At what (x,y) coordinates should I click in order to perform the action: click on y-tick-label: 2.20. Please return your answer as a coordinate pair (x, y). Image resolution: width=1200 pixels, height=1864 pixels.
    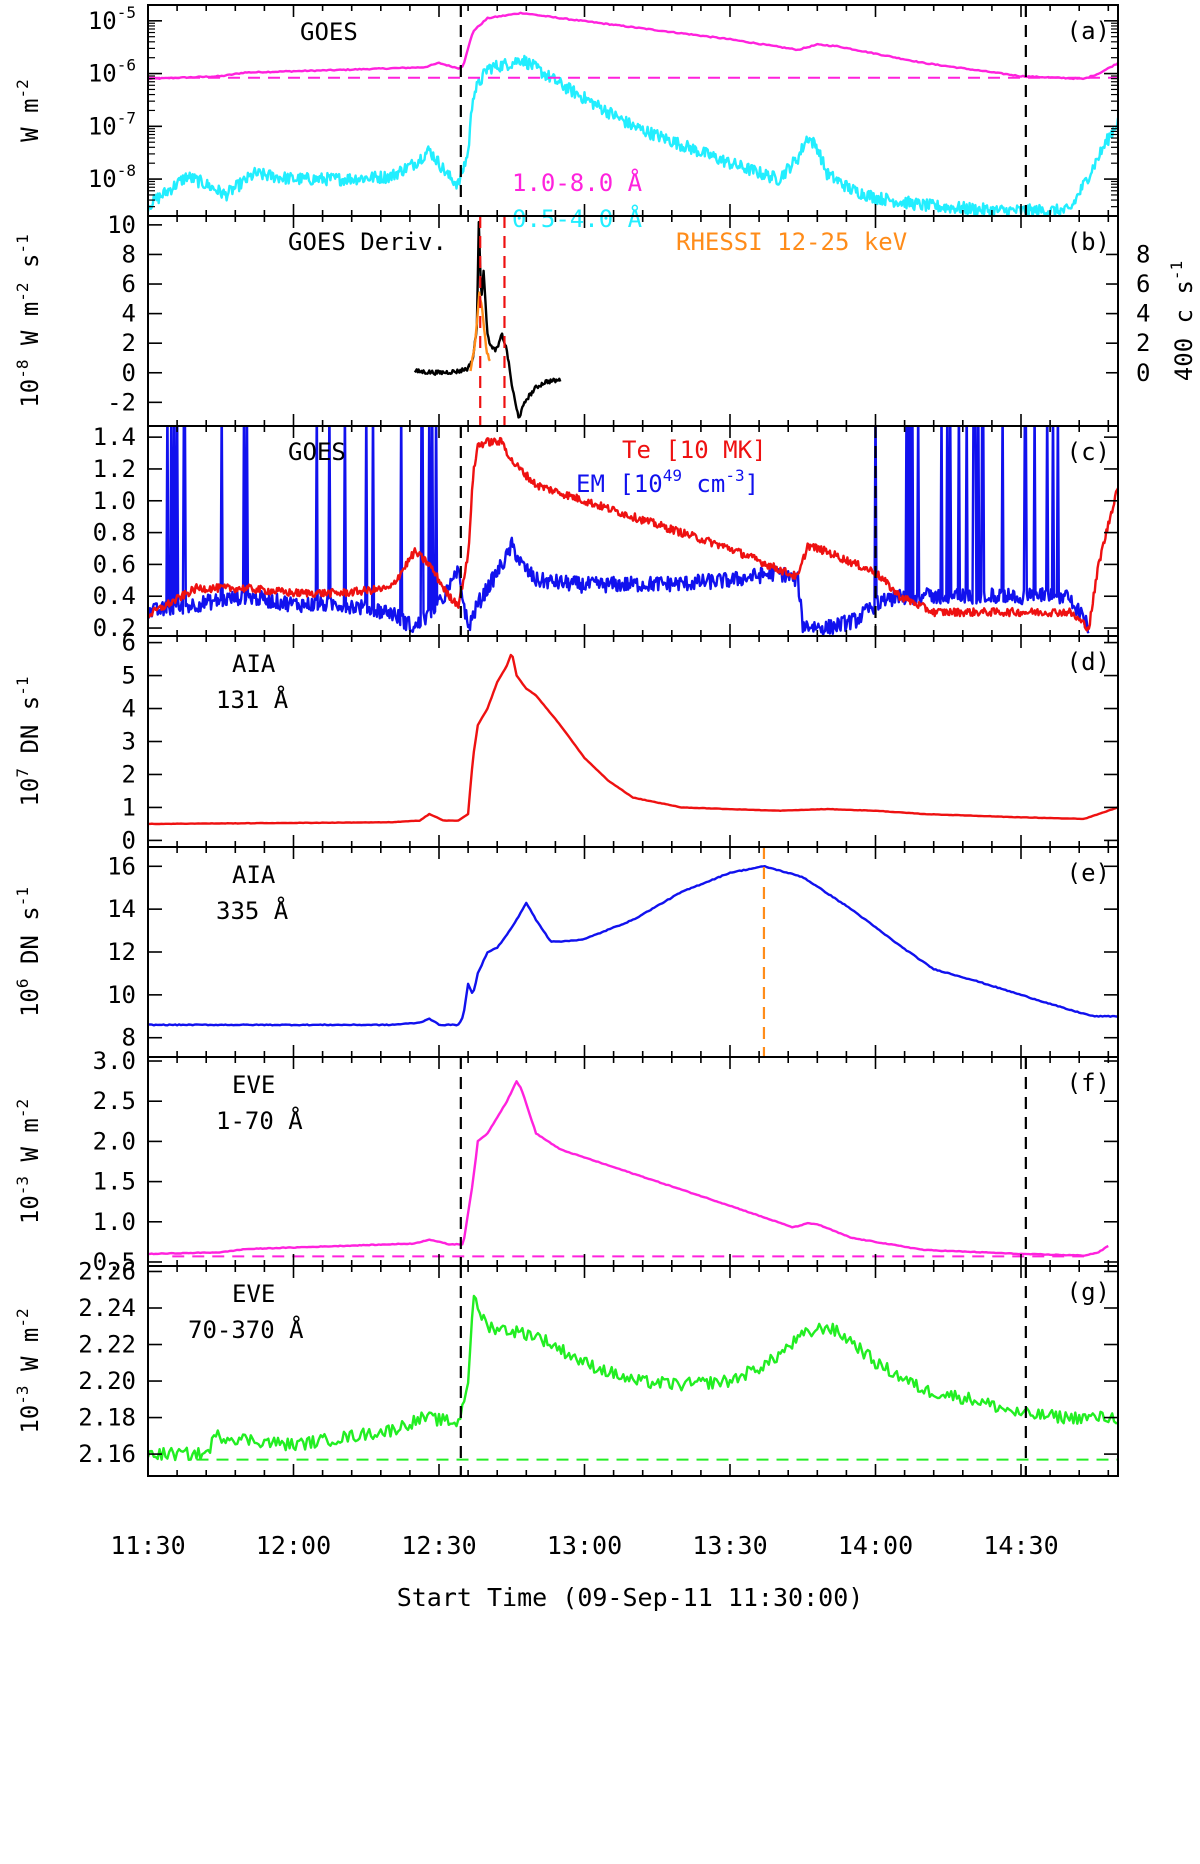
    Looking at the image, I should click on (107, 1381).